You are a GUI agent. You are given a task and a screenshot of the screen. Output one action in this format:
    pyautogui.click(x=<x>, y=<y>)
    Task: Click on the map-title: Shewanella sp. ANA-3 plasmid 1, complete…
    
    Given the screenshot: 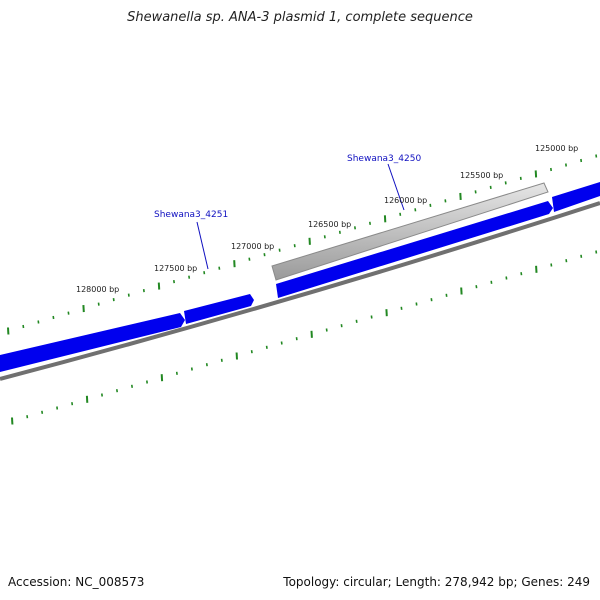 What is the action you would take?
    pyautogui.click(x=300, y=17)
    